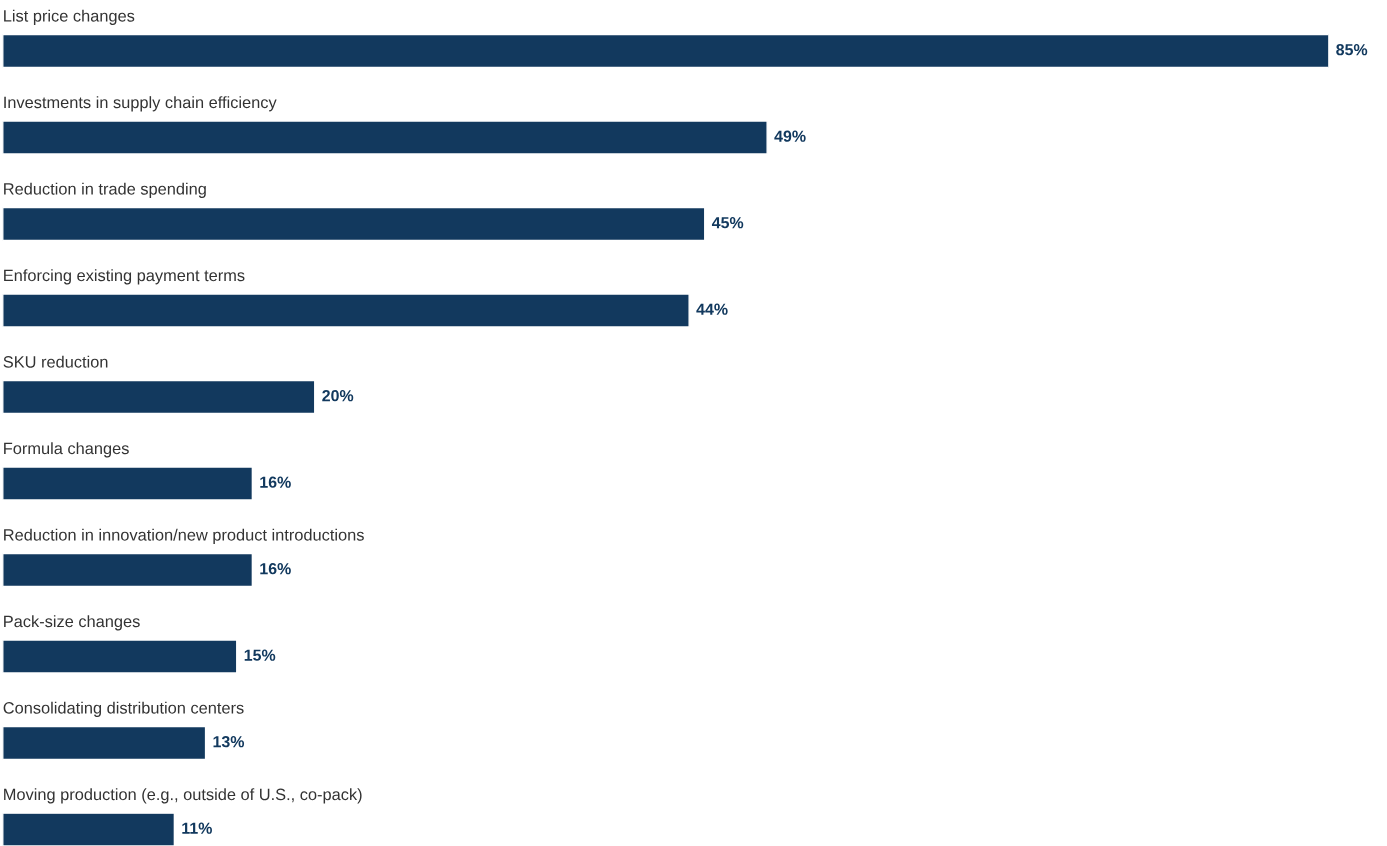  What do you see at coordinates (1352, 50) in the screenshot?
I see `data-label: 85%` at bounding box center [1352, 50].